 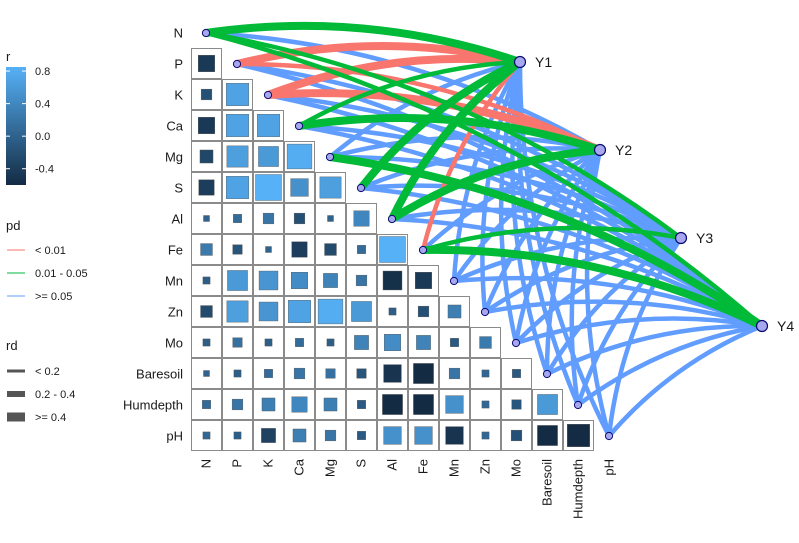 I want to click on corr-square-zn-n, so click(x=206, y=311).